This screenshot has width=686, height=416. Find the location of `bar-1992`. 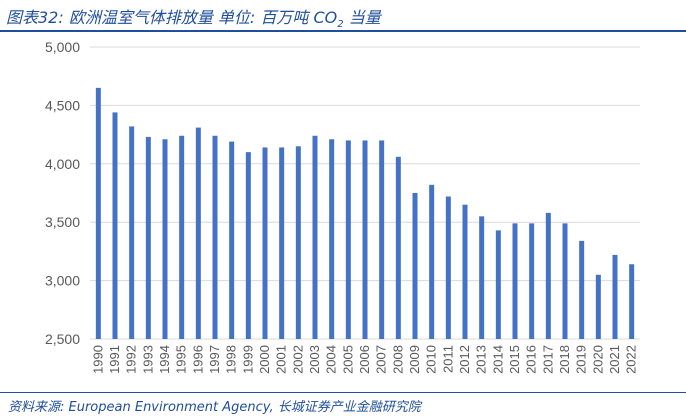

bar-1992 is located at coordinates (132, 232).